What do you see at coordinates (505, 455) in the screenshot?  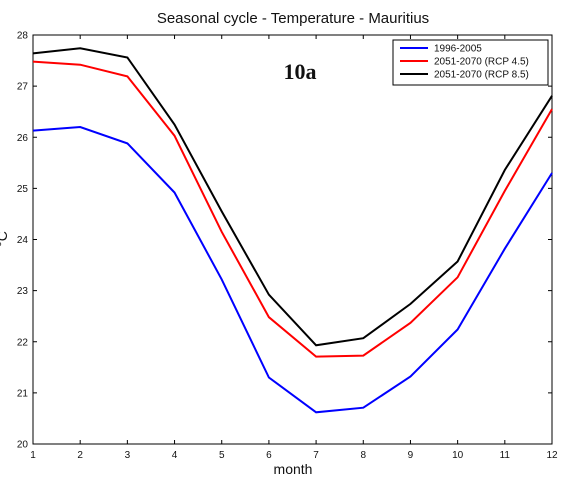 I see `x-tick-label: 11` at bounding box center [505, 455].